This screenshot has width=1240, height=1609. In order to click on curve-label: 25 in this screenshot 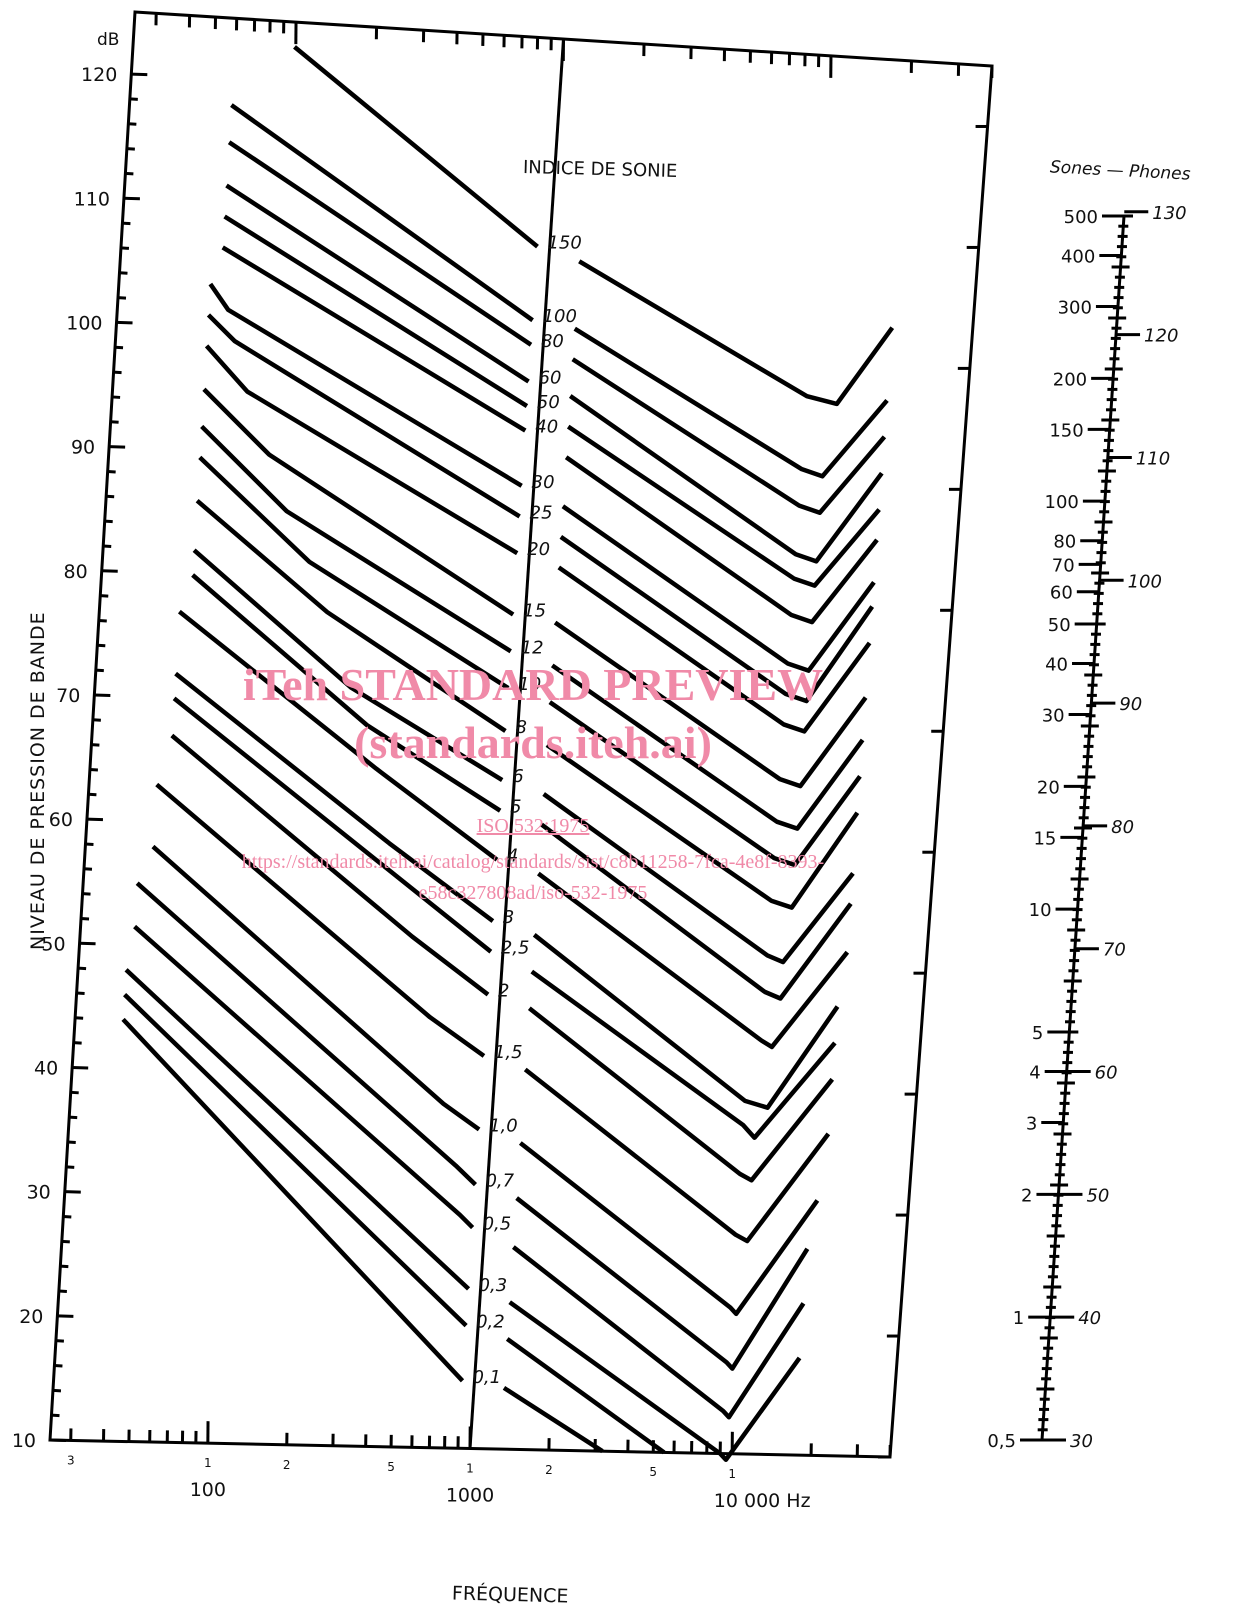, I will do `click(541, 512)`.